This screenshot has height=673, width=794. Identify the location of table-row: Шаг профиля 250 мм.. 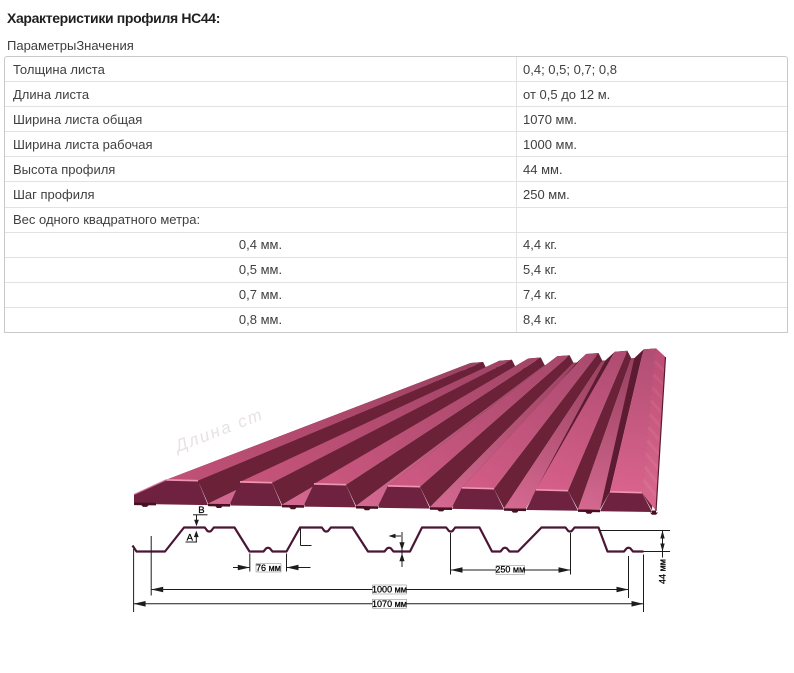
(396, 195).